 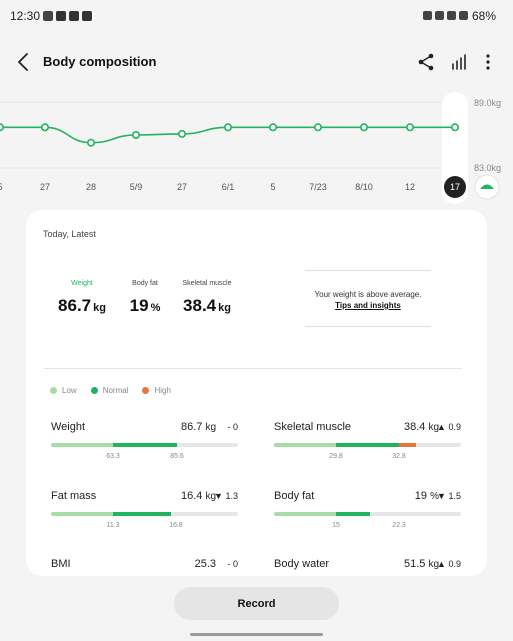 I want to click on summary-value: 86.7, so click(x=75, y=305).